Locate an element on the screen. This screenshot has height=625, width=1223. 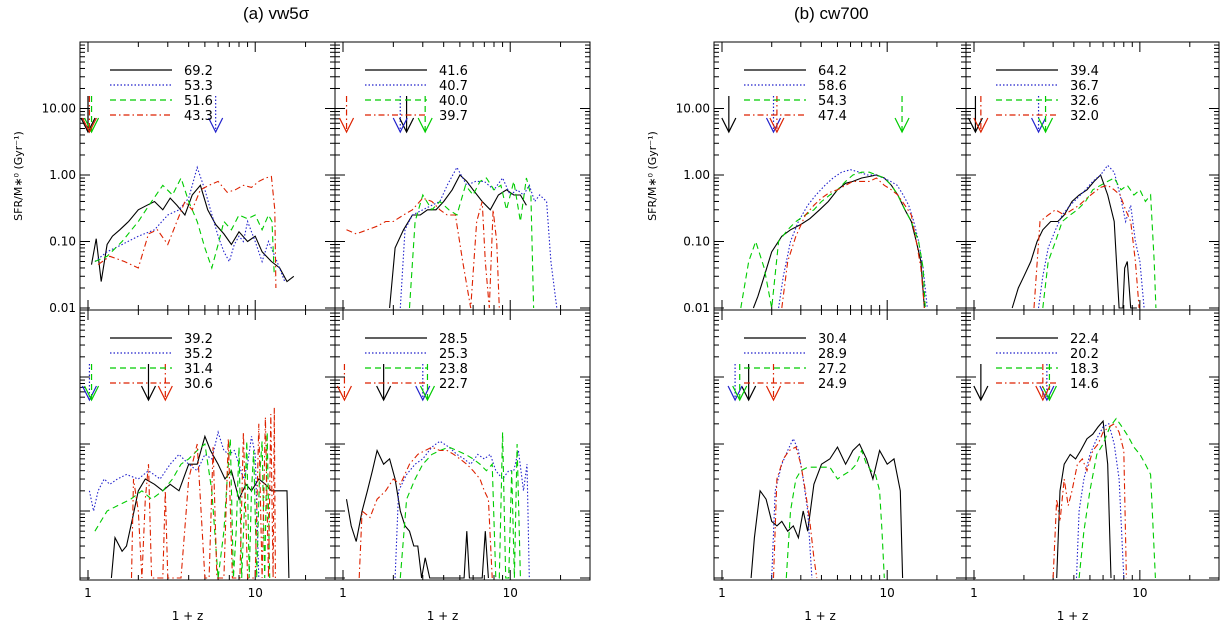
legend-label: 69.2 is located at coordinates (198, 71).